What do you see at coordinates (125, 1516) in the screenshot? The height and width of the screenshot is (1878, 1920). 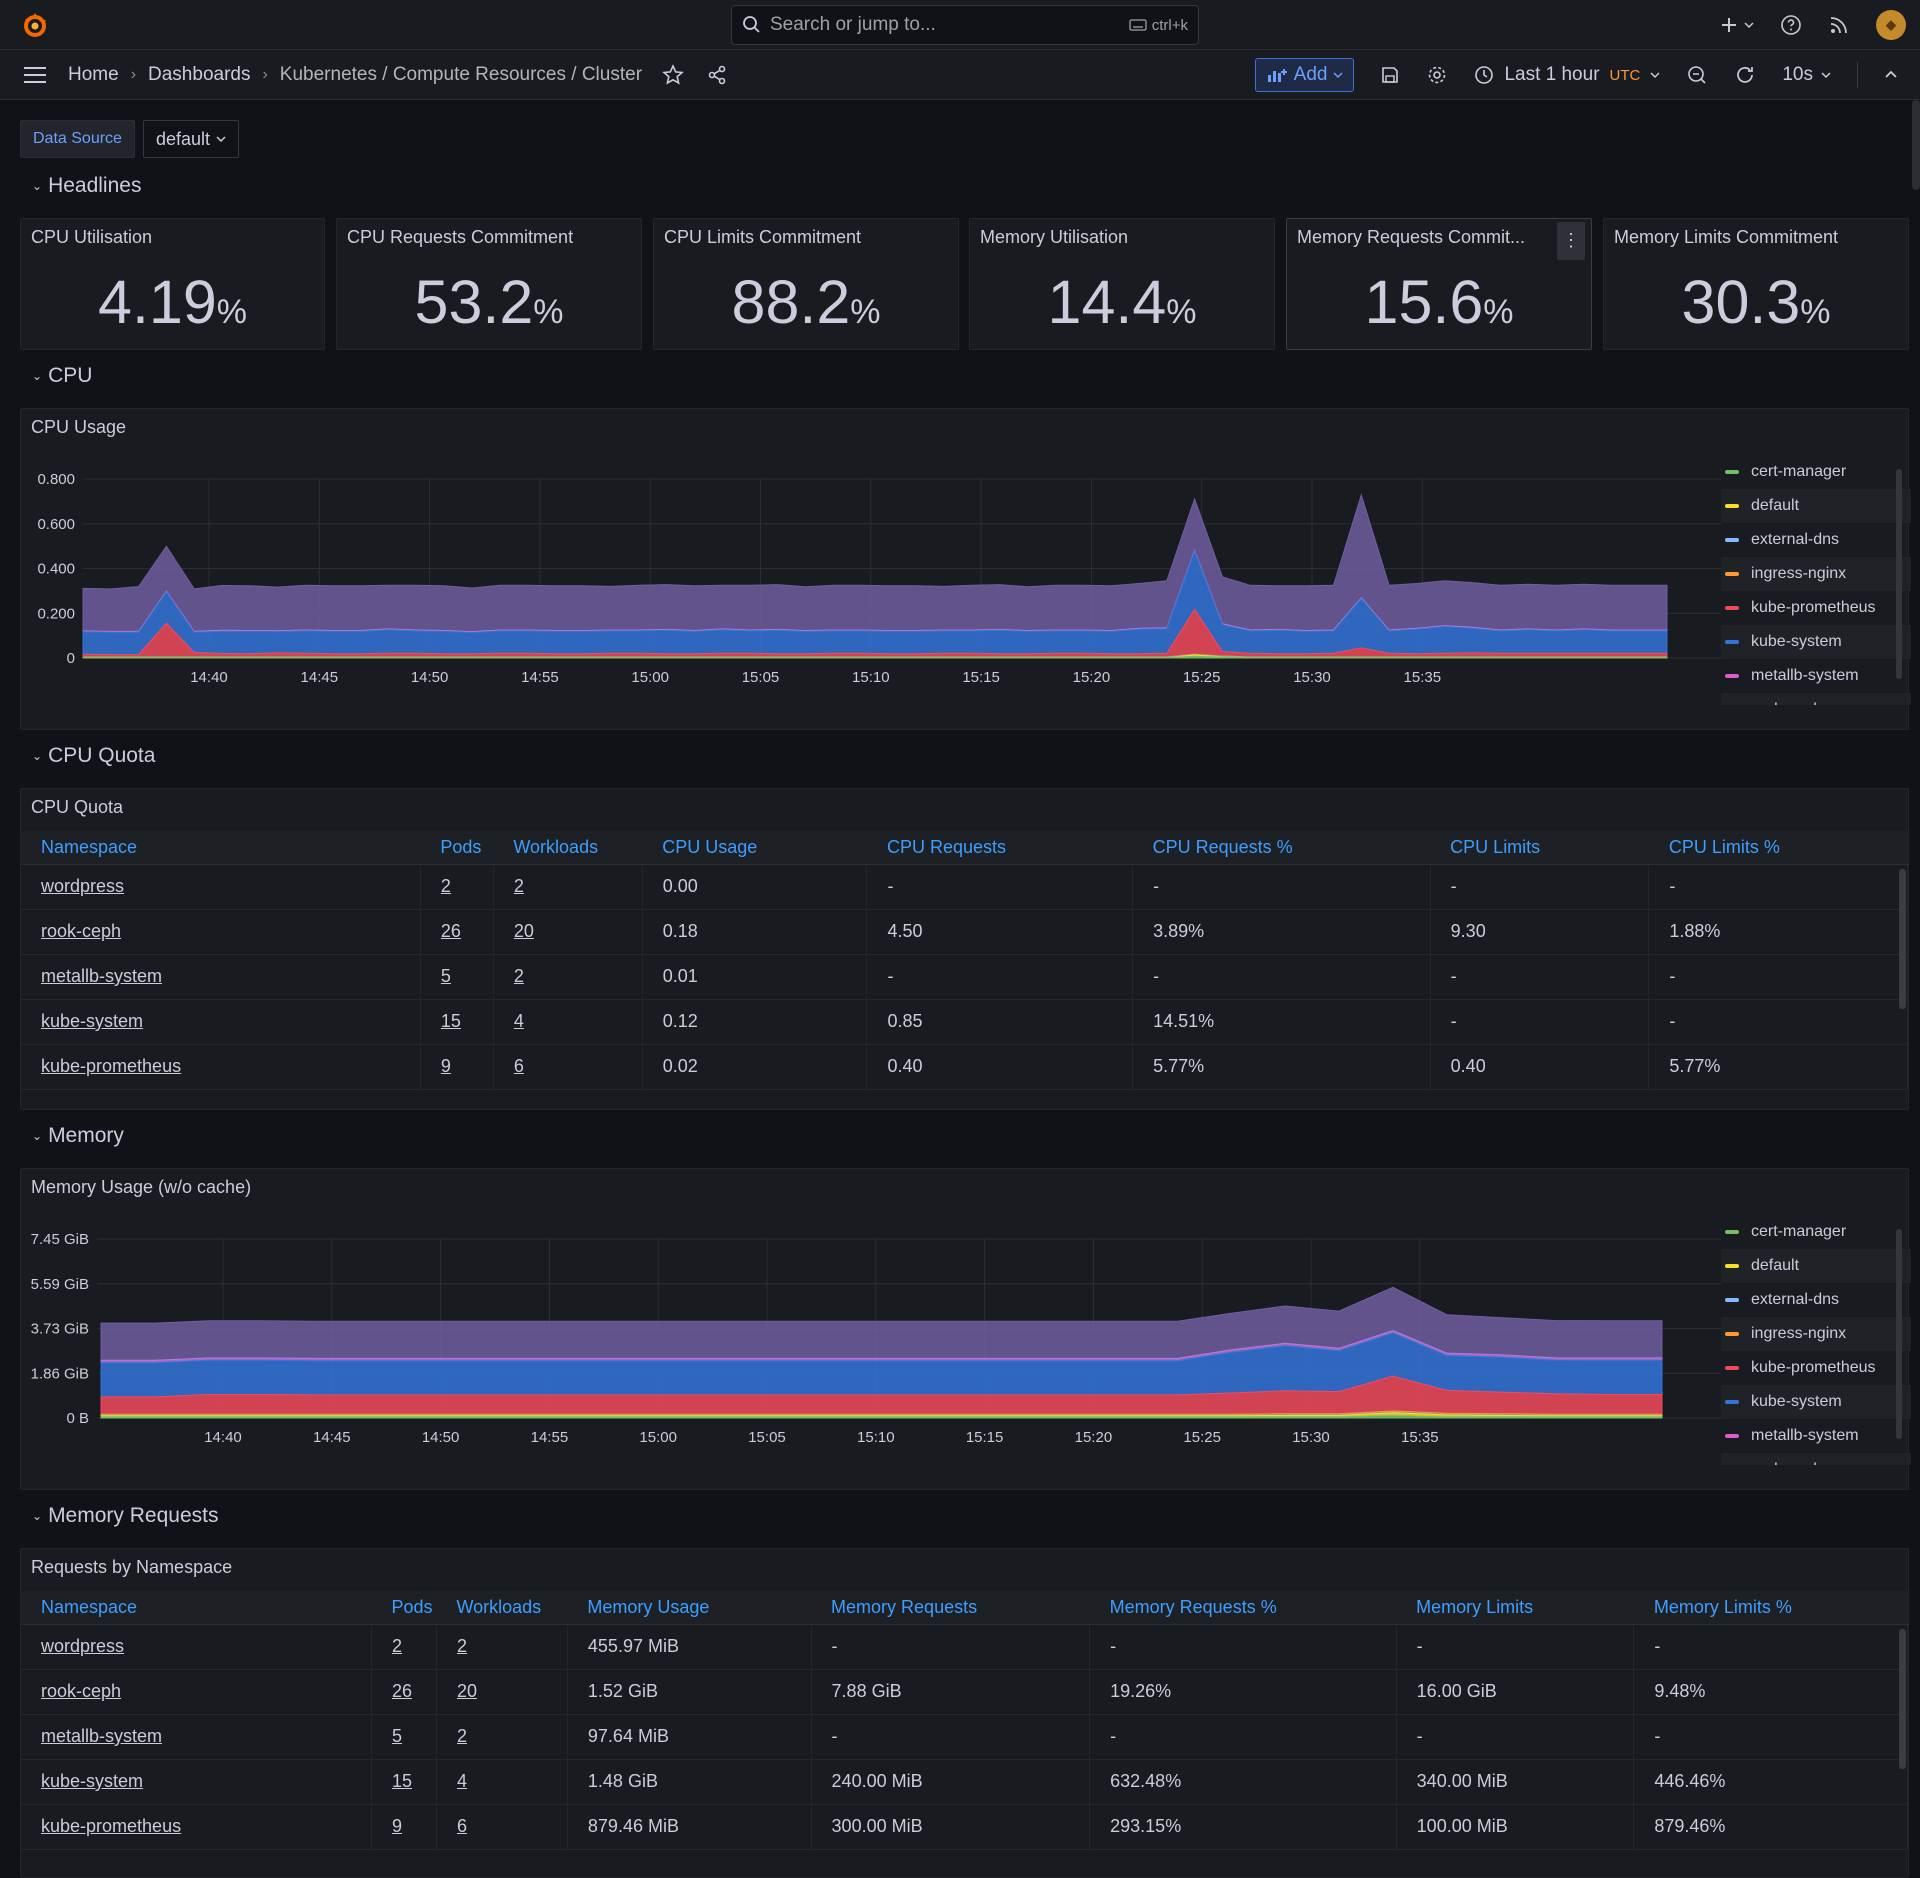 I see `row-memory-requests: ⌄ Memory Requests` at bounding box center [125, 1516].